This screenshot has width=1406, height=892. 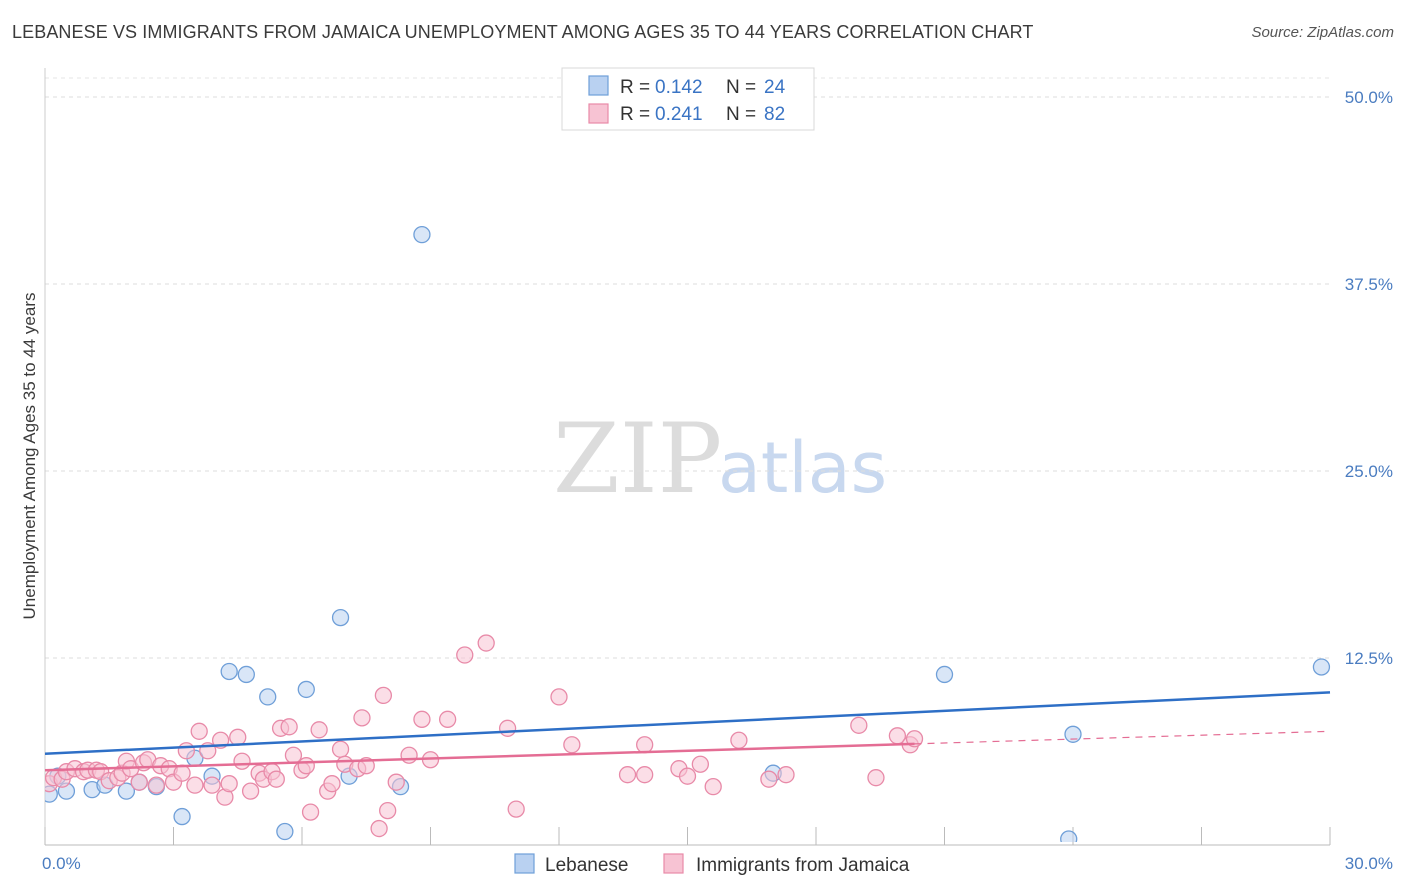 What do you see at coordinates (1369, 284) in the screenshot?
I see `y-tick-label-2: 37.5%` at bounding box center [1369, 284].